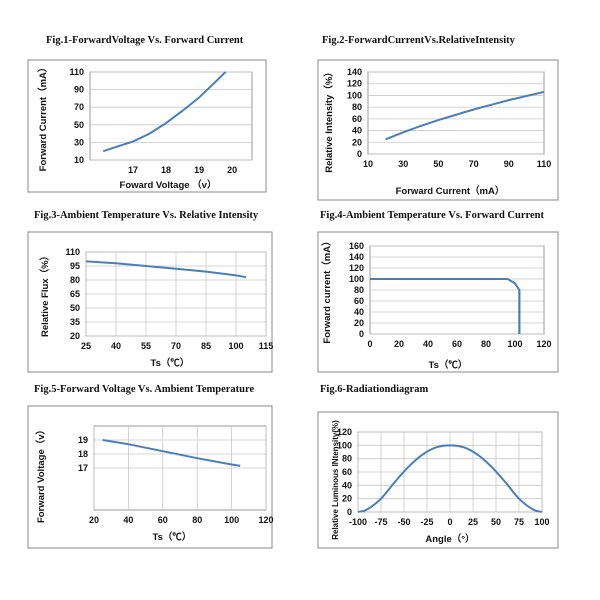  What do you see at coordinates (79, 90) in the screenshot?
I see `y-tick-label: 90` at bounding box center [79, 90].